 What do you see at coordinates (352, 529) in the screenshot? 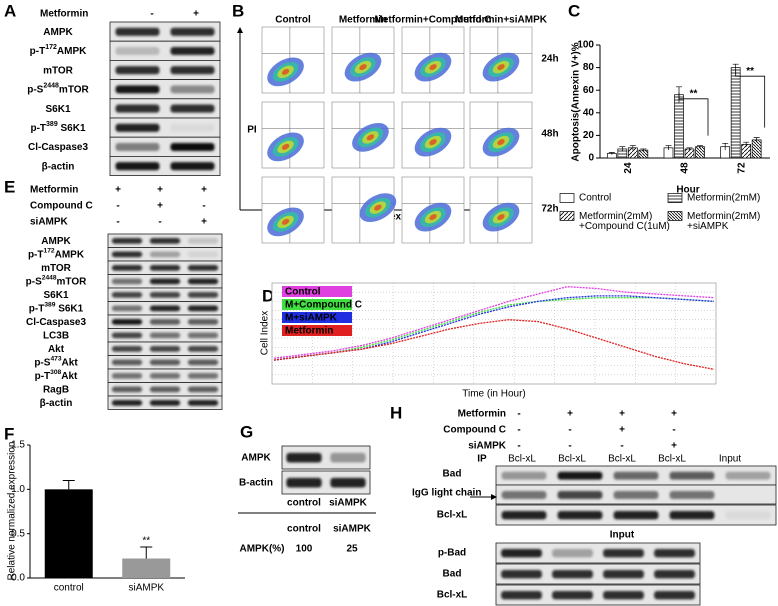
I see `table-header: siAMPK` at bounding box center [352, 529].